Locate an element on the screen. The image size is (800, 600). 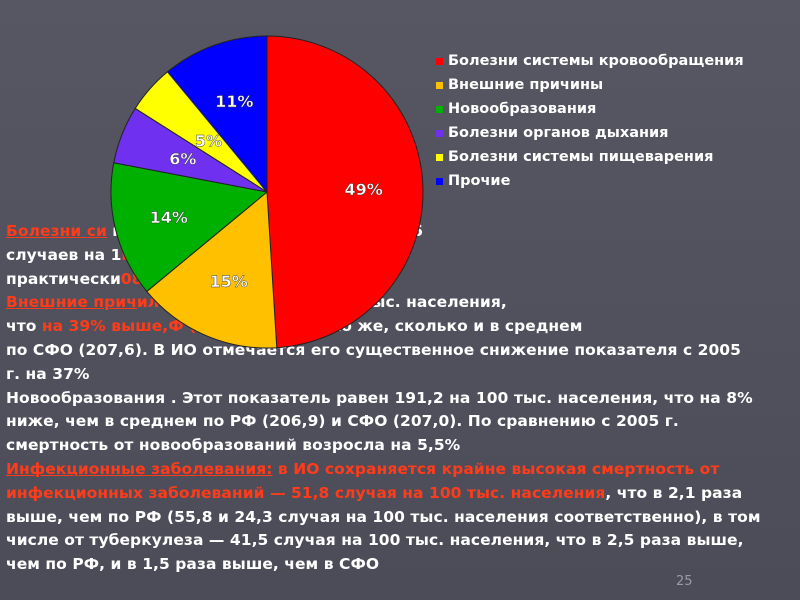
legend-item: Болезни системы пищеварения is located at coordinates (590, 157).